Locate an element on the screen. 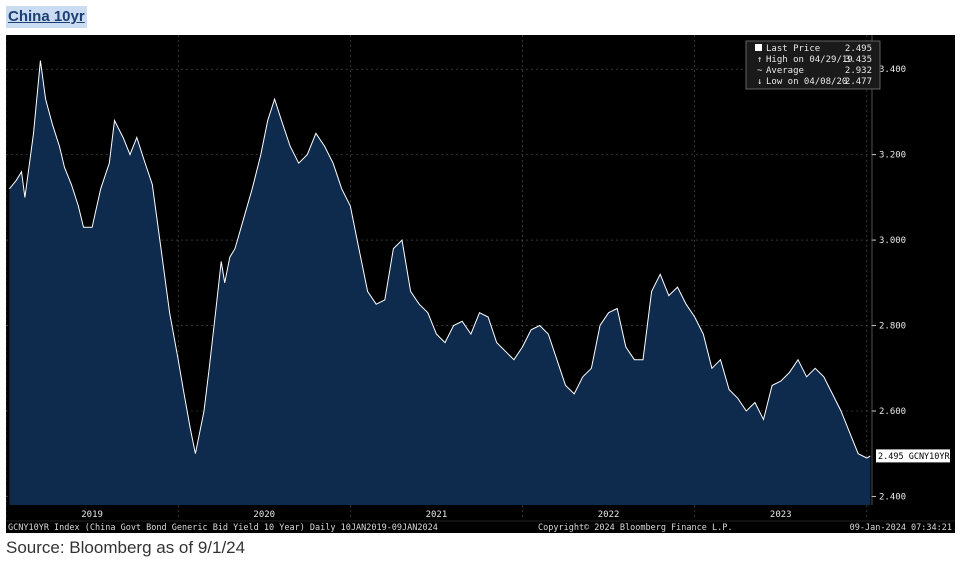  legend-value-last-price: 2.495 is located at coordinates (858, 49).